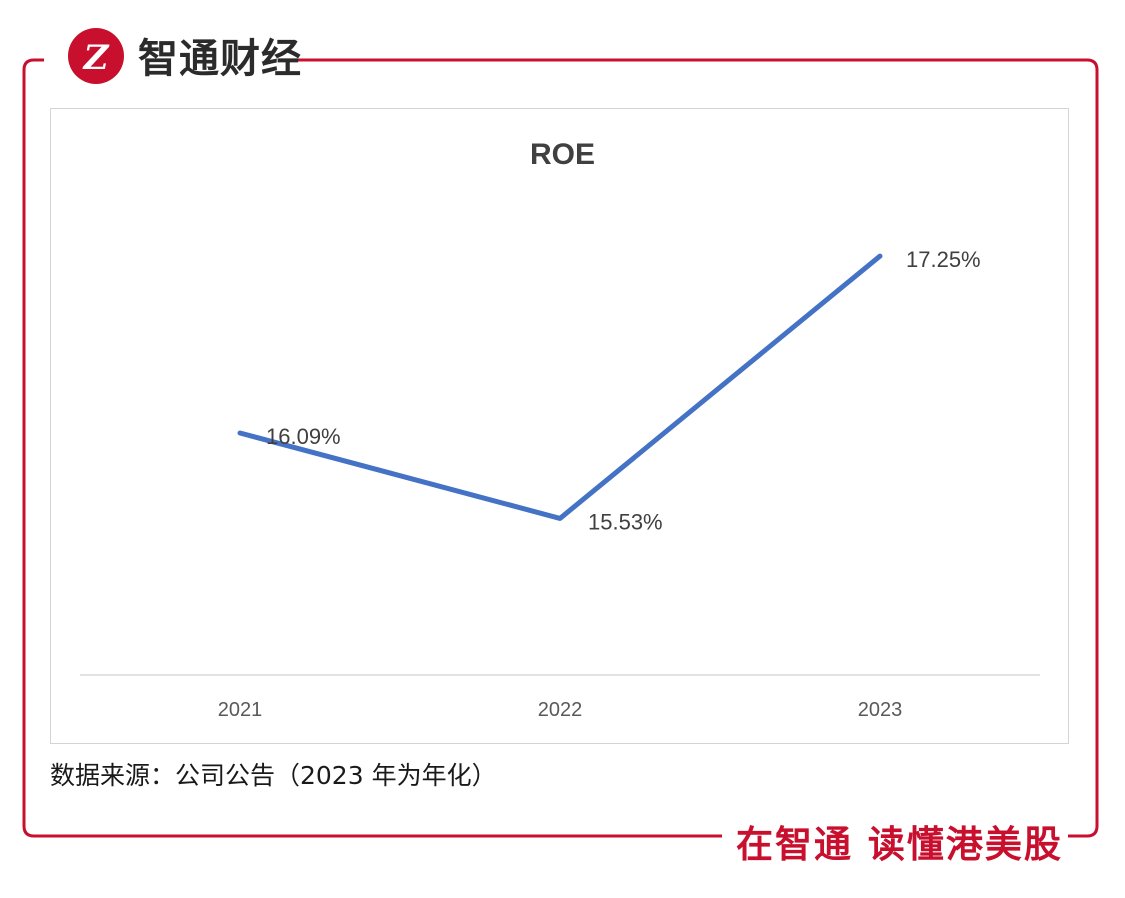  Describe the element at coordinates (562, 154) in the screenshot. I see `chart-title: ROE` at that location.